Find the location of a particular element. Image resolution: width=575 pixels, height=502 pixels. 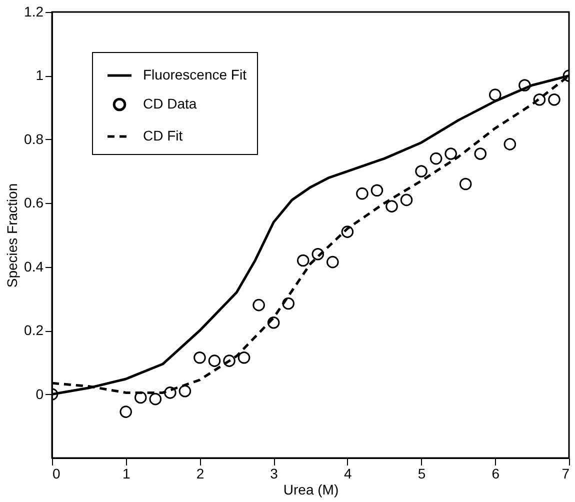

x-tick-label: 7 is located at coordinates (566, 474).